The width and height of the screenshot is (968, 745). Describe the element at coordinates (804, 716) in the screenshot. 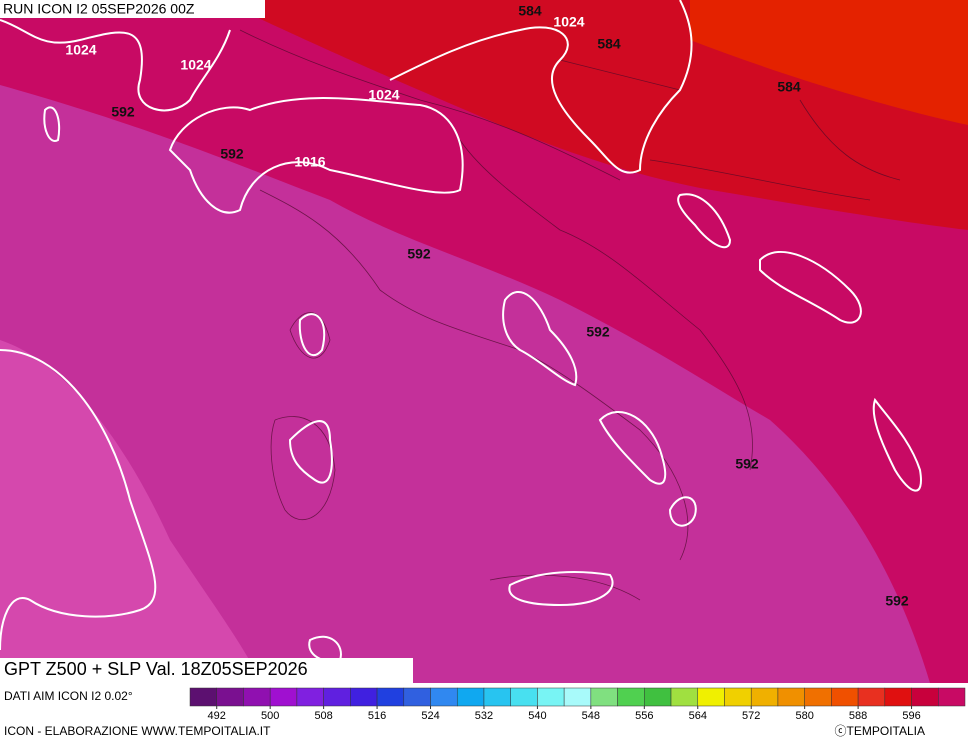

I see `colorbar-tick-label: 580` at that location.